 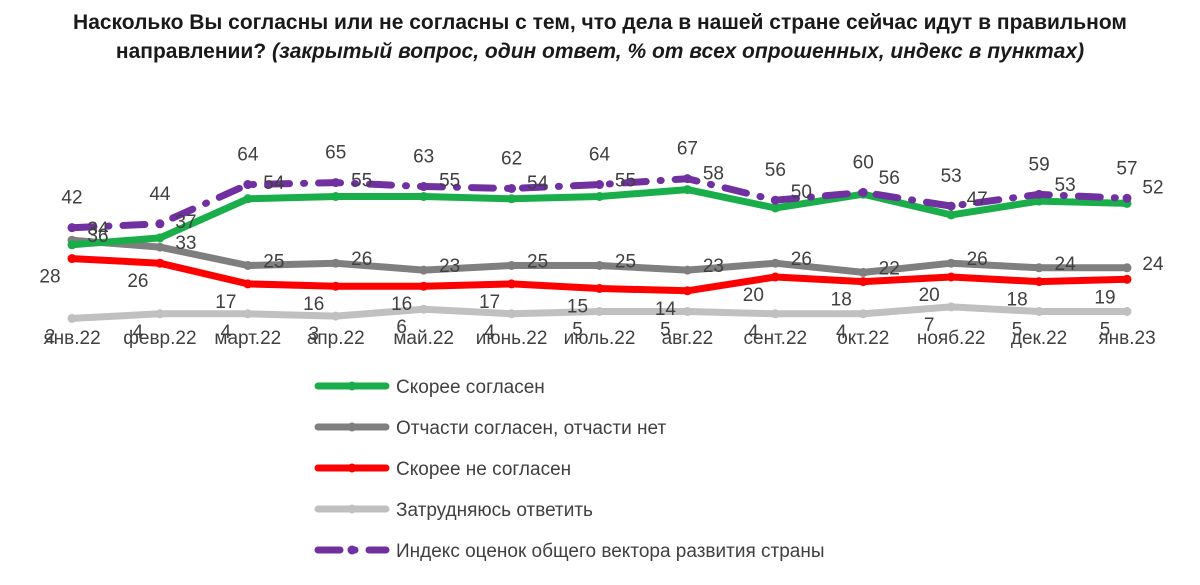 What do you see at coordinates (50, 336) in the screenshot?
I see `series-3-label-0: 2` at bounding box center [50, 336].